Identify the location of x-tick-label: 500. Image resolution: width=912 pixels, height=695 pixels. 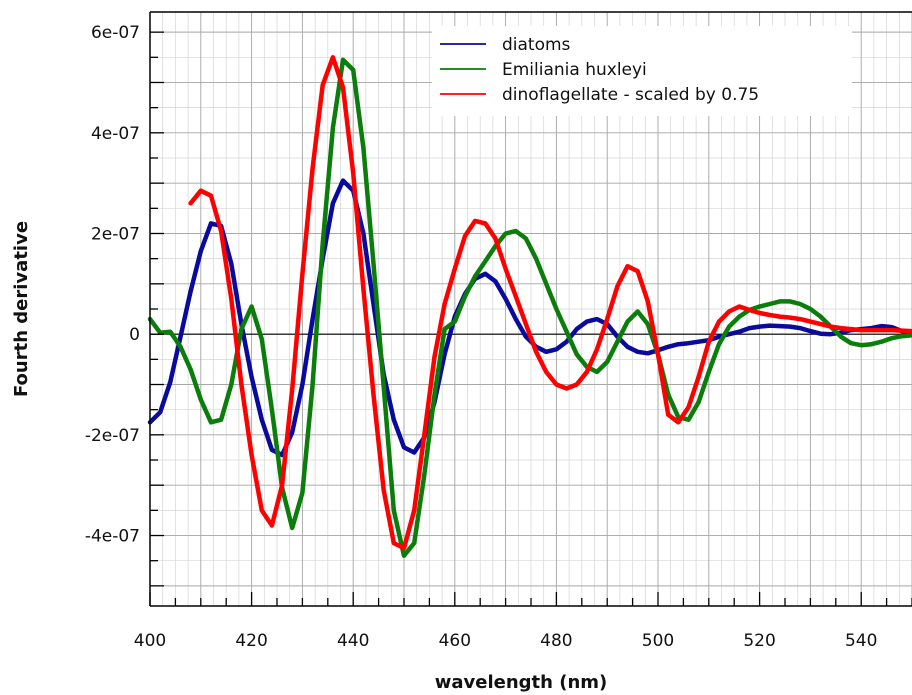
(658, 641).